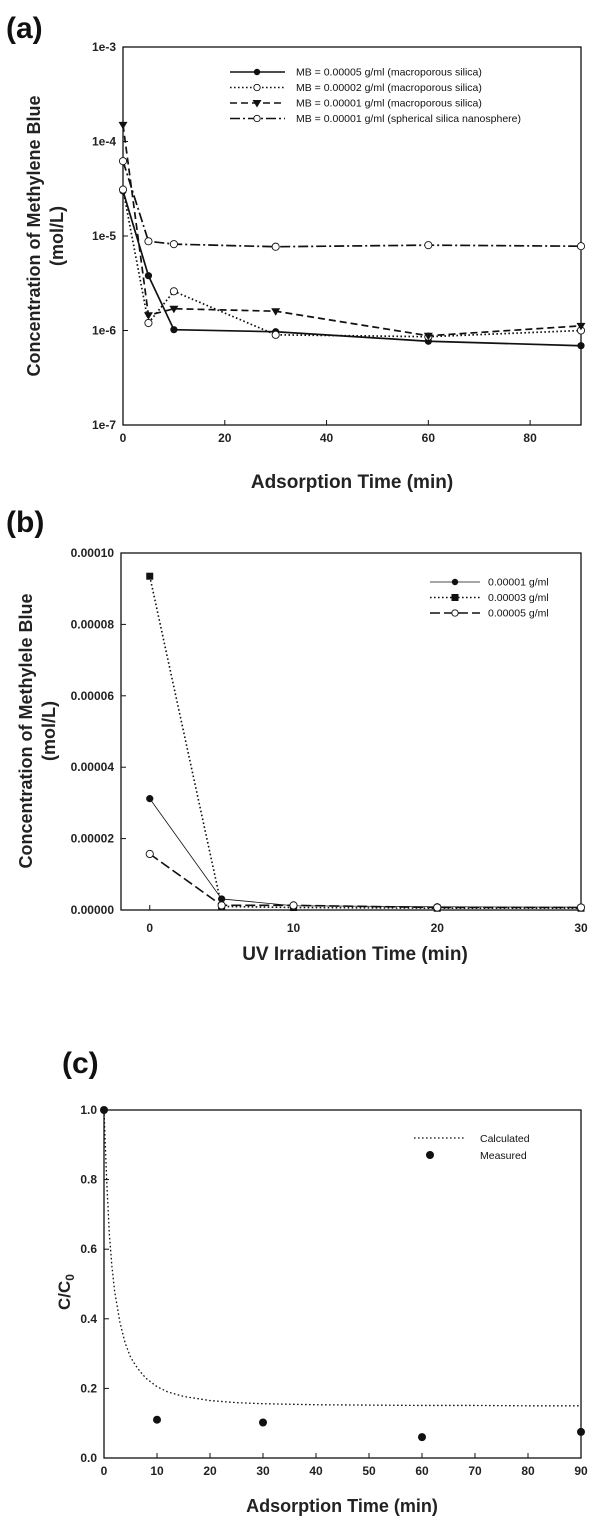  I want to click on panel-b-y-axis-title-line2: (mol/L), so click(49, 731).